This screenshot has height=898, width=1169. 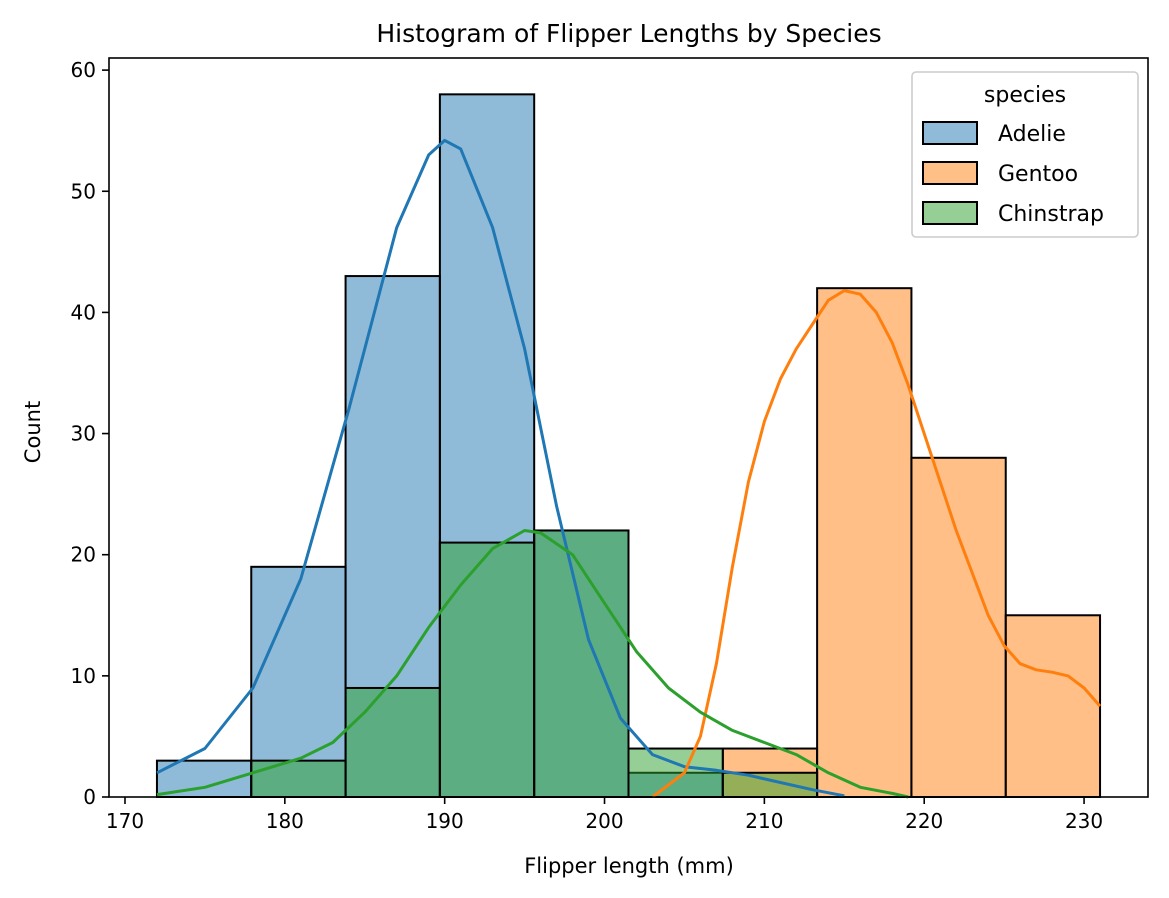 What do you see at coordinates (83, 312) in the screenshot?
I see `y-tick-label: 40` at bounding box center [83, 312].